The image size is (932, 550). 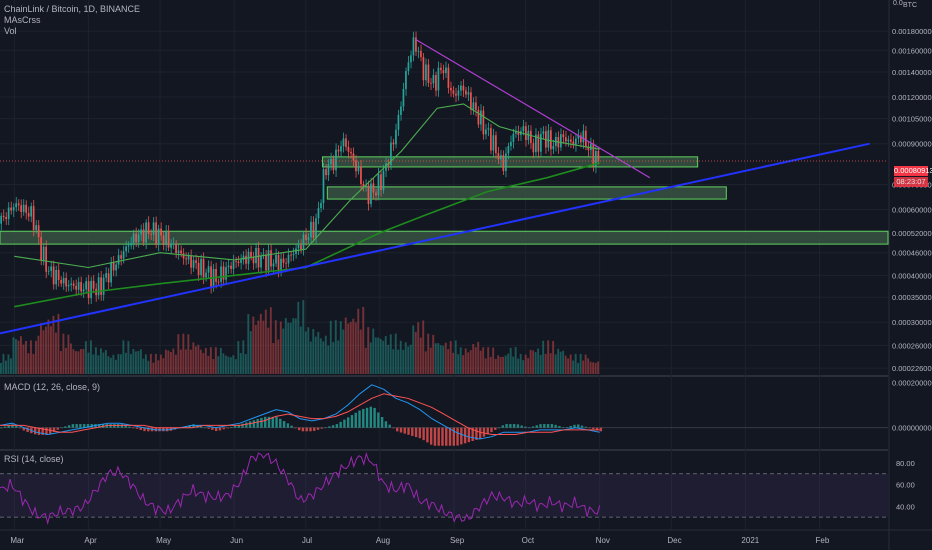 I want to click on time-tick-label: Sep, so click(x=457, y=540).